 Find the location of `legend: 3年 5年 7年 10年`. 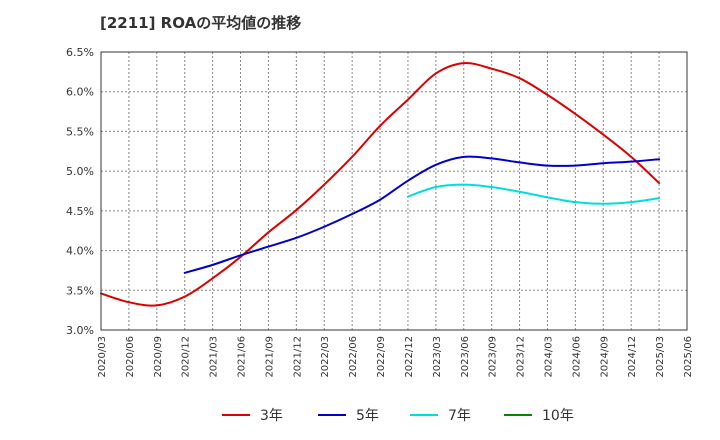

legend: 3年 5年 7年 10年 is located at coordinates (360, 416).